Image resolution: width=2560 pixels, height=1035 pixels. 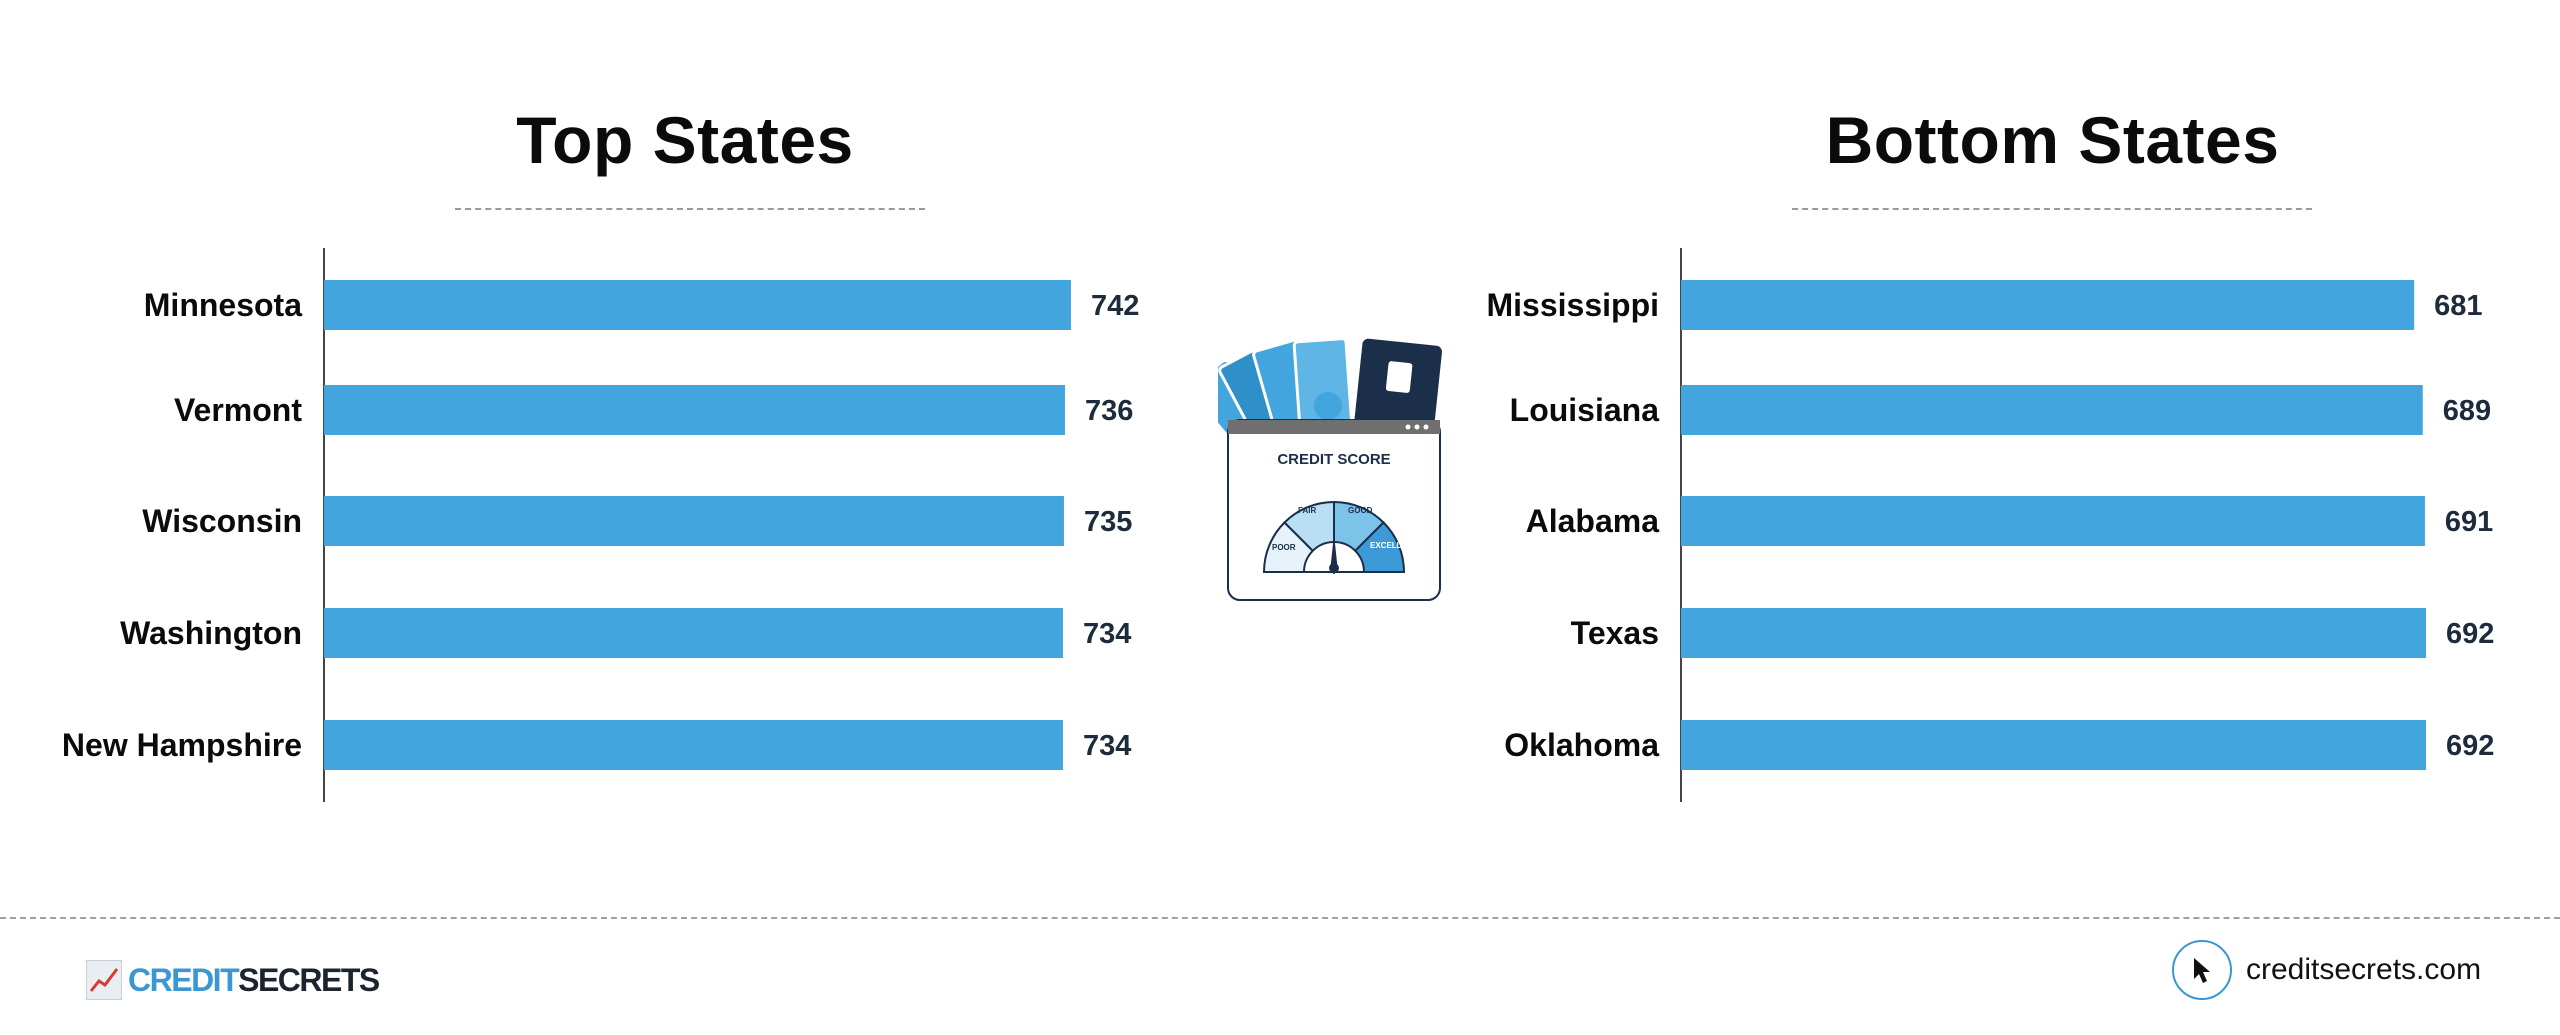 What do you see at coordinates (1333, 459) in the screenshot?
I see `gauge-title: CREDIT SCORE` at bounding box center [1333, 459].